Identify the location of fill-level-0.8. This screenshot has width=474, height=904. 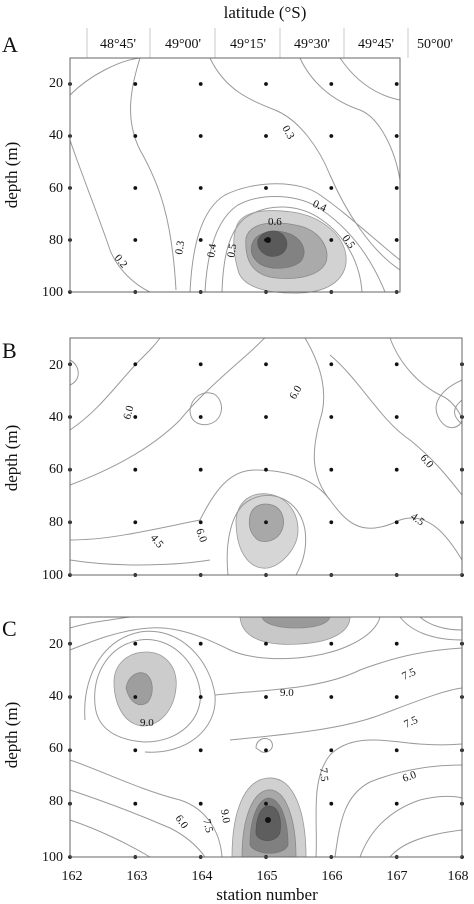
(272, 243).